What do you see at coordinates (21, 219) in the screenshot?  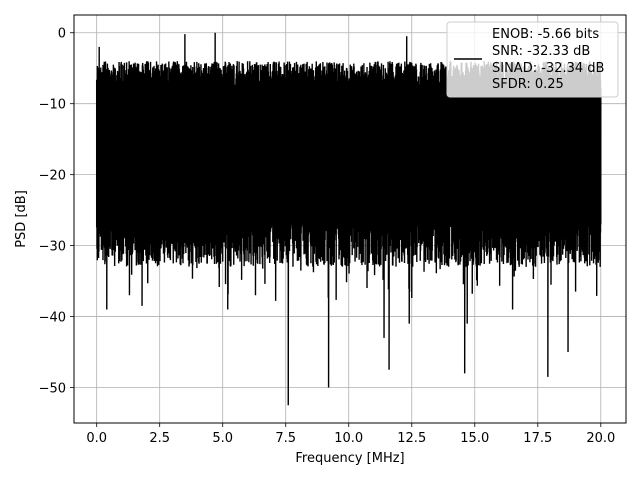 I see `y-axis-label: PSD [dB]` at bounding box center [21, 219].